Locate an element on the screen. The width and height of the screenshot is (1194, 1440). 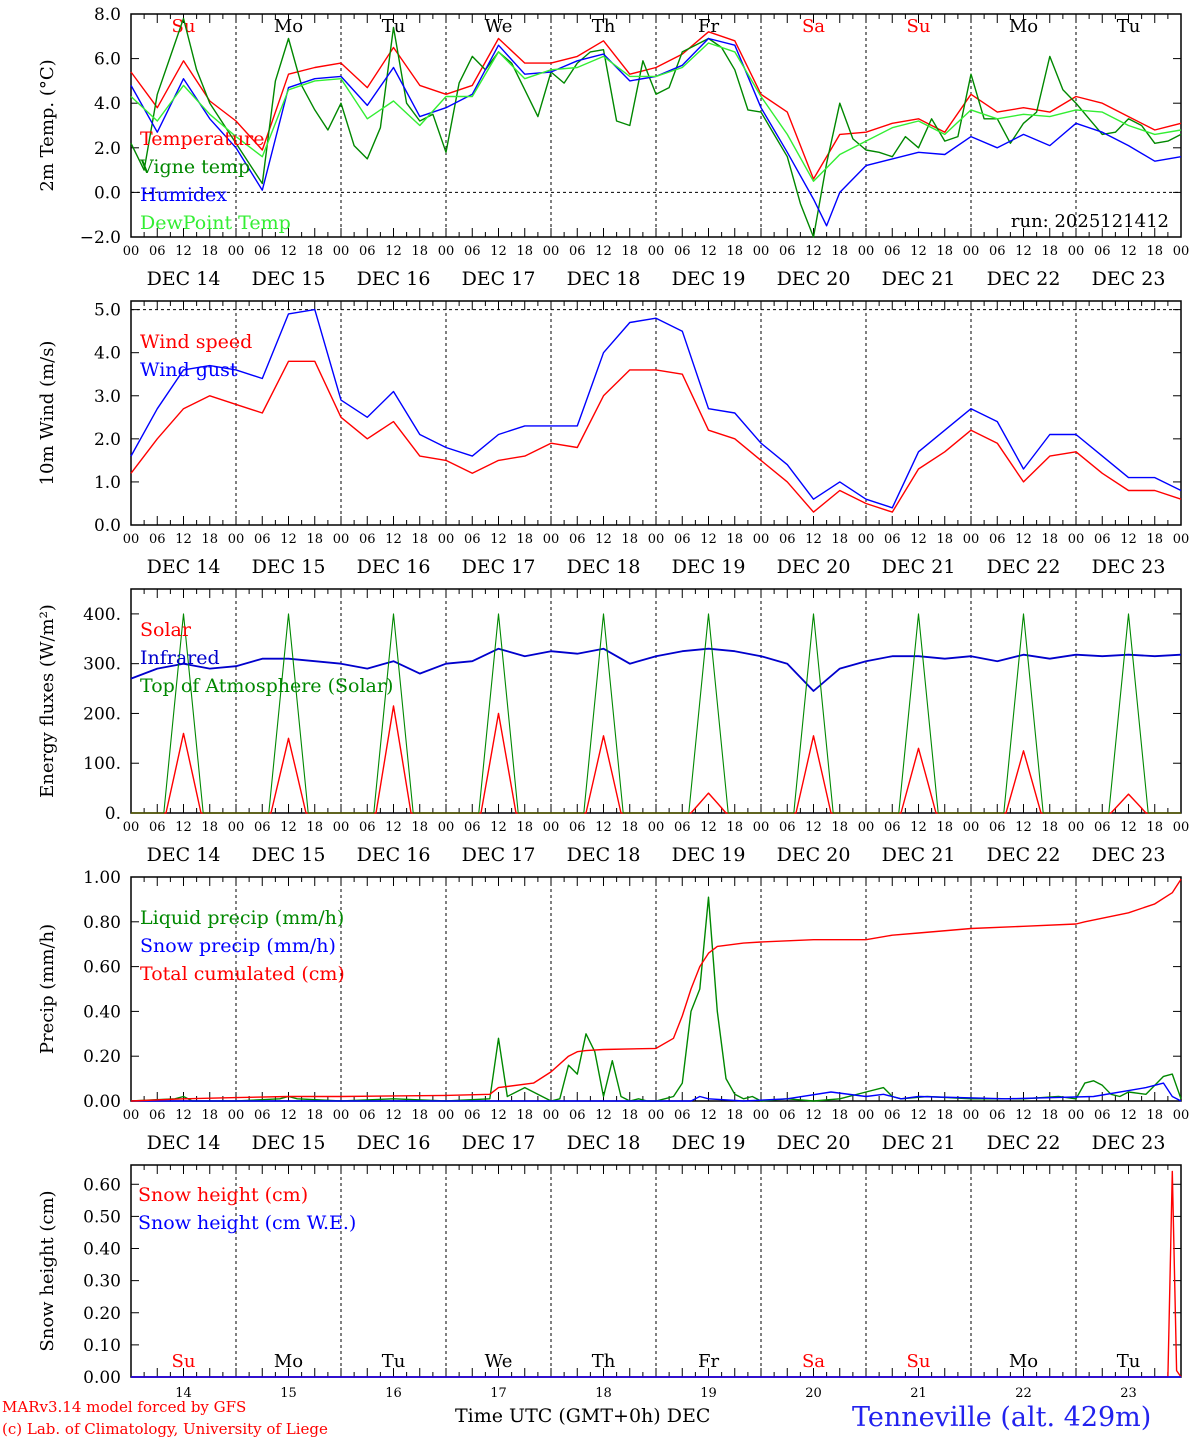
date-tick-label: DEC 19 is located at coordinates (709, 279).